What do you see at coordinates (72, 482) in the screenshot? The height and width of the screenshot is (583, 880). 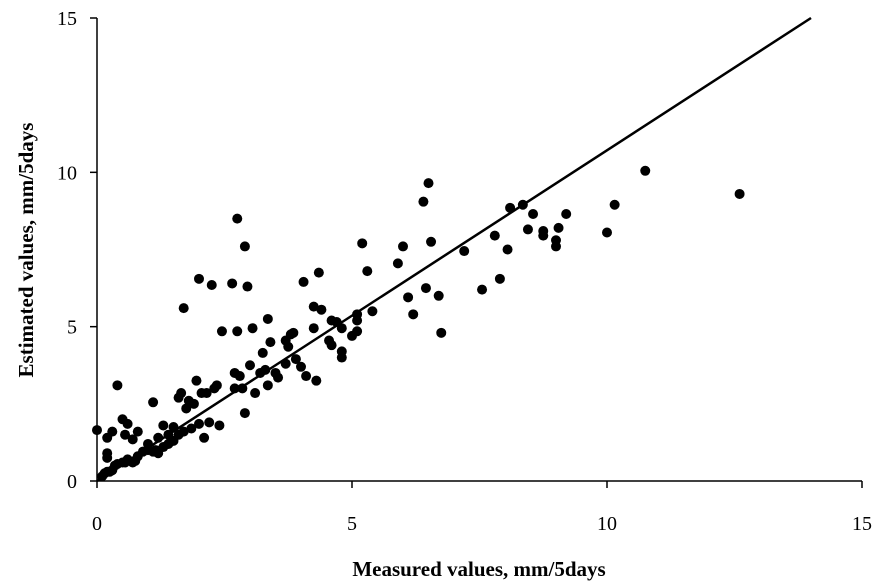 I see `y-tick-label: 0` at bounding box center [72, 482].